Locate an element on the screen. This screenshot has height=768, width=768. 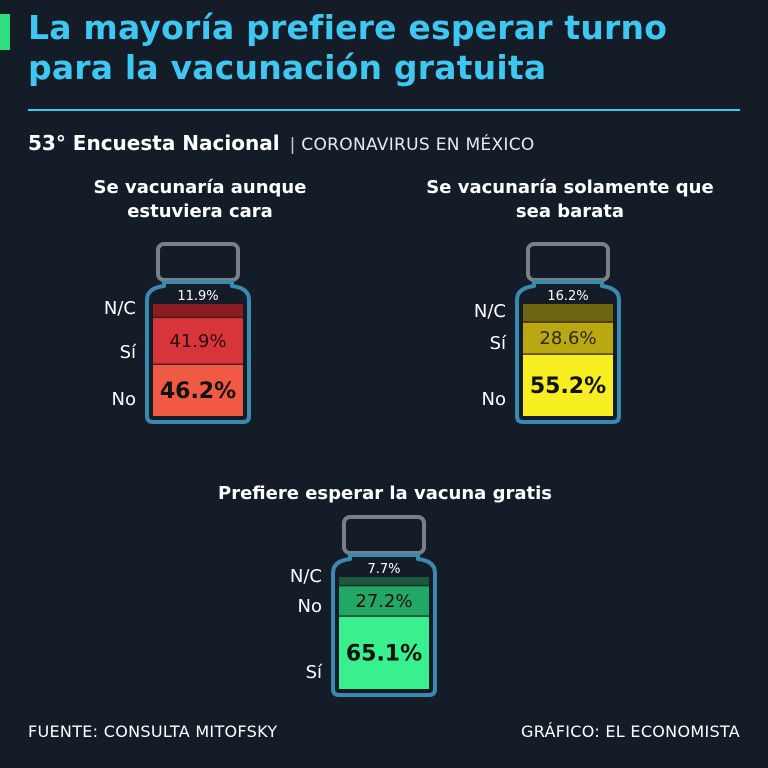
survey-topic: CORONAVIRUS EN MÉXICO is located at coordinates (418, 145).